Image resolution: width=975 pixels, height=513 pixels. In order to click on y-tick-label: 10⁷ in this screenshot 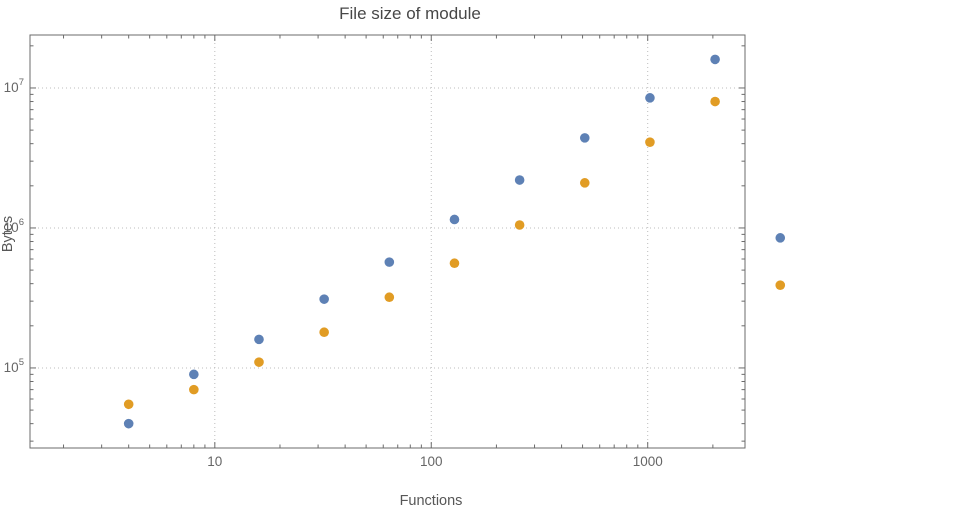, I will do `click(14, 86)`.